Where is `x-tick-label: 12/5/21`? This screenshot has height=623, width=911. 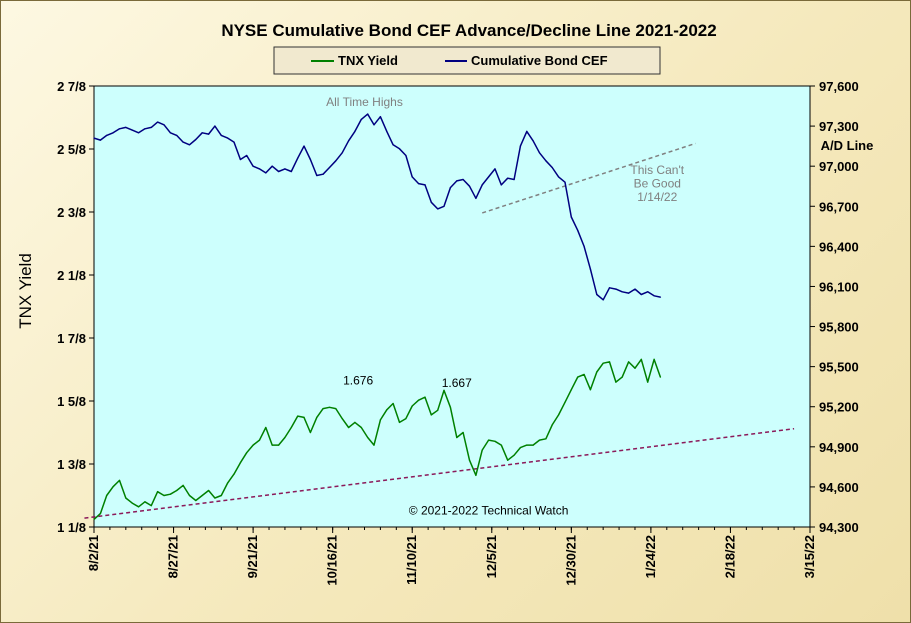
x-tick-label: 12/5/21 is located at coordinates (491, 556).